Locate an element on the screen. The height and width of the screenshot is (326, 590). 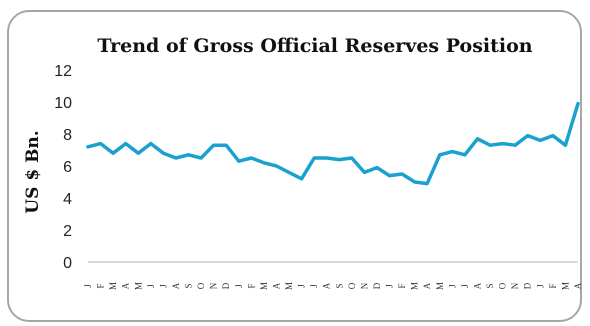
y-tick-label: 2 is located at coordinates (67, 231).